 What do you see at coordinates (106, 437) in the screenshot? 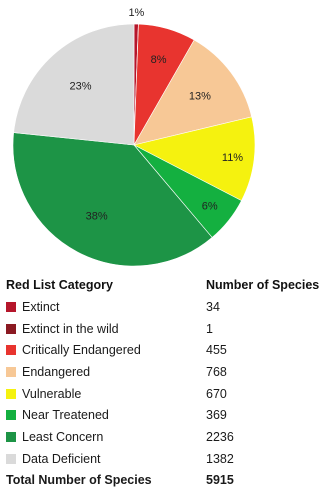
I see `legend-category: Least Concern` at bounding box center [106, 437].